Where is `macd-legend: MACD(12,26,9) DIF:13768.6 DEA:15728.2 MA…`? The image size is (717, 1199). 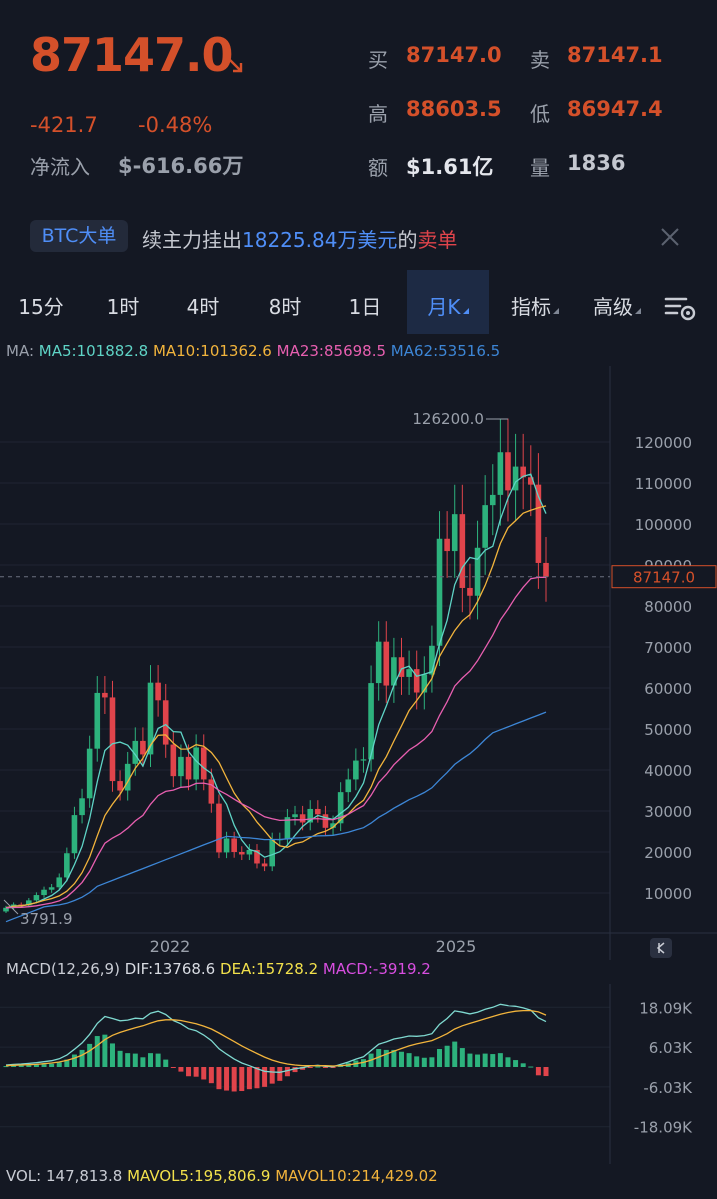
macd-legend: MACD(12,26,9) DIF:13768.6 DEA:15728.2 MA… is located at coordinates (218, 969).